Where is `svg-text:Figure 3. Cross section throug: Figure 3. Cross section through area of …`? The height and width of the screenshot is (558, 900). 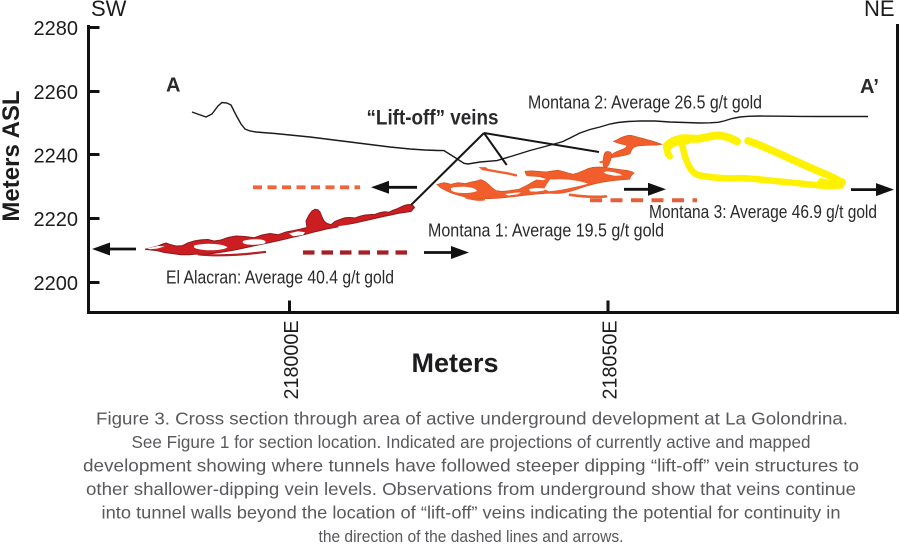
svg-text:Figure 3. Cross section throug: Figure 3. Cross section through area of … is located at coordinates (472, 419).